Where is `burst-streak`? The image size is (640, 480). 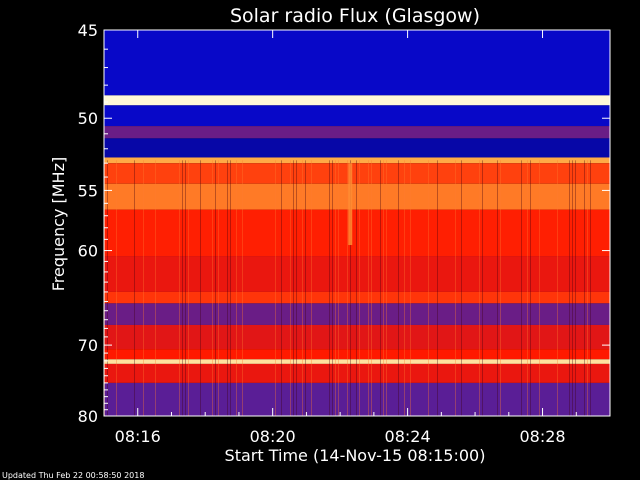 burst-streak is located at coordinates (350, 204).